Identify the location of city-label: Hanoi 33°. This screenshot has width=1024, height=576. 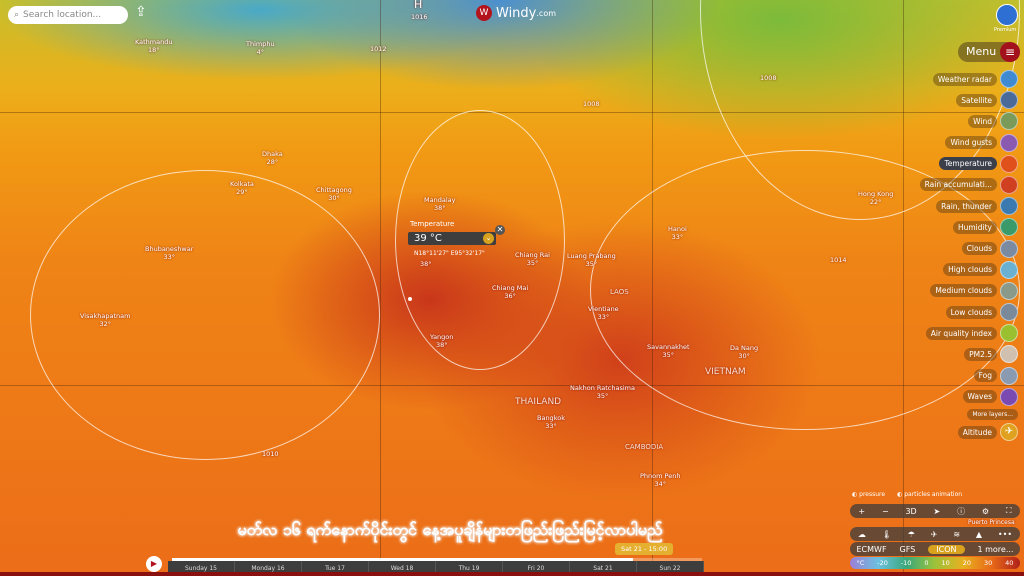
(677, 233).